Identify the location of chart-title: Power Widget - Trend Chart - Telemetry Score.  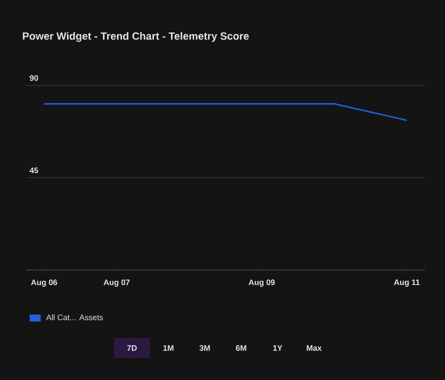
(135, 37).